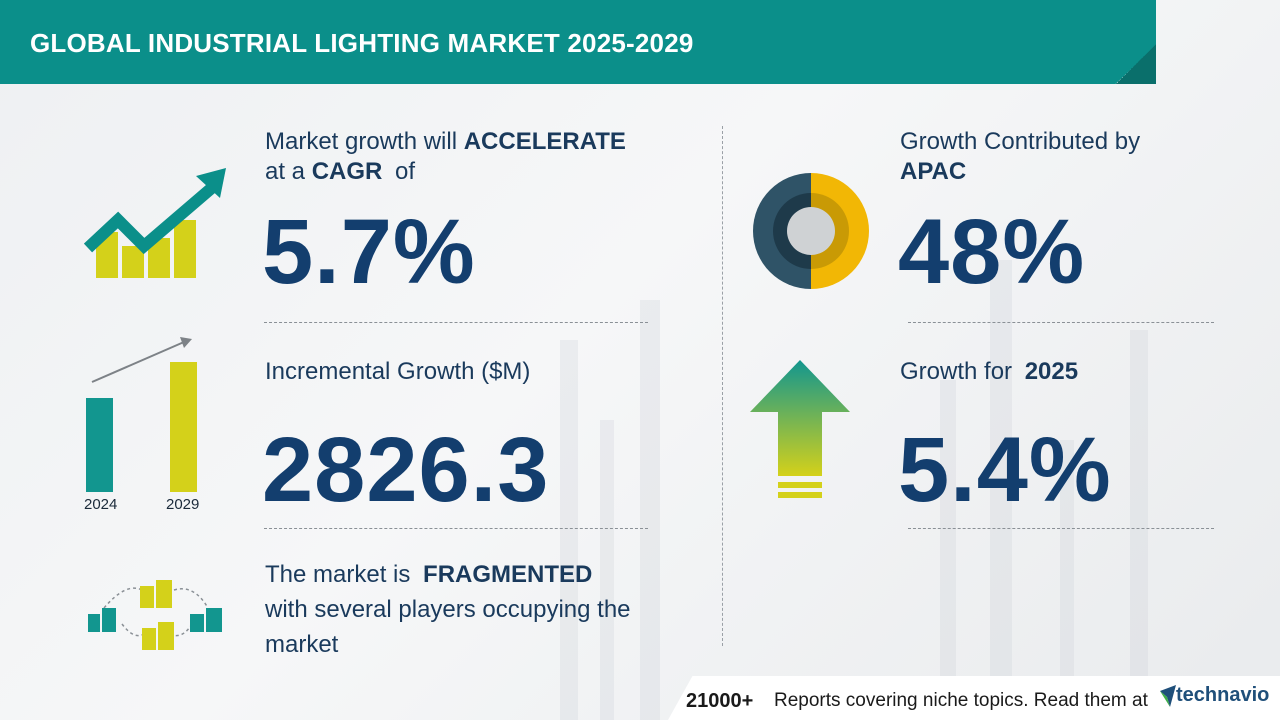  What do you see at coordinates (544, 141) in the screenshot?
I see `cagr-caption-emphasis: ACCELERATE` at bounding box center [544, 141].